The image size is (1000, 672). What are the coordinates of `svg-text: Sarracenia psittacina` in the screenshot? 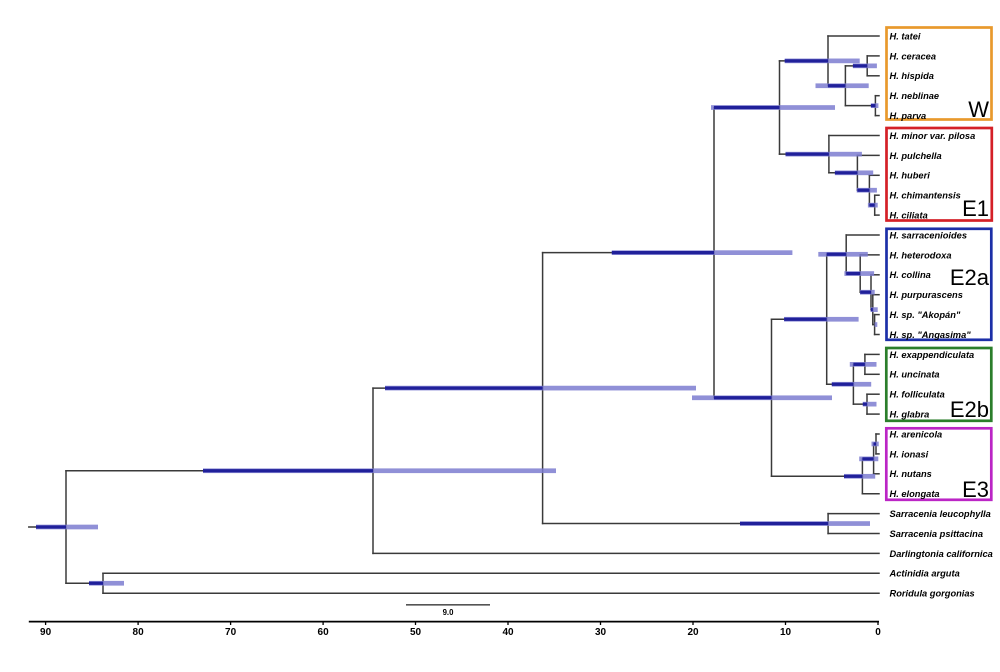 It's located at (937, 534).